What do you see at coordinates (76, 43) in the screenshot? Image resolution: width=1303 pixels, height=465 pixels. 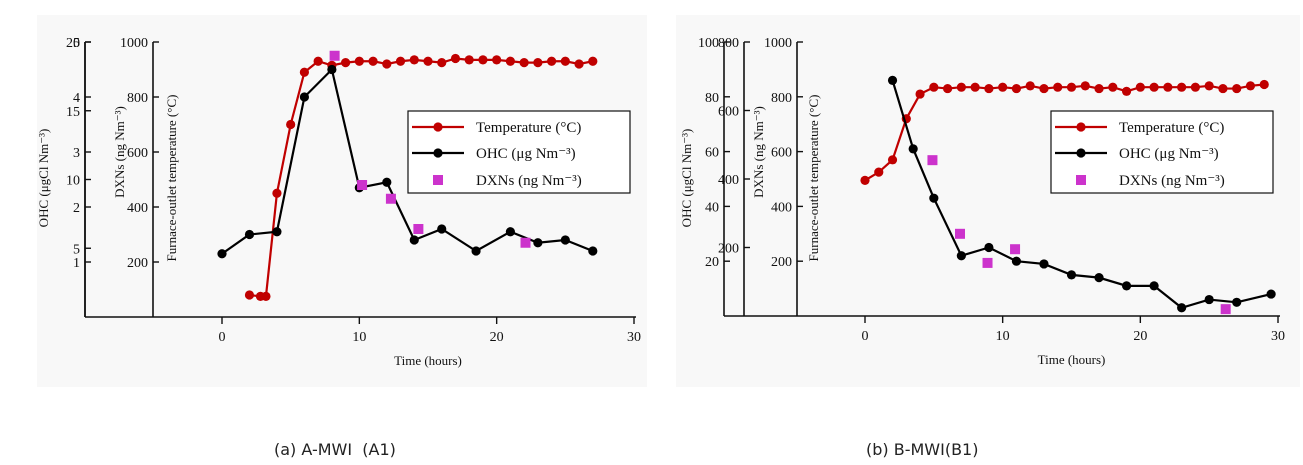 I see `y-tick-label-ohc: 5` at bounding box center [76, 43].